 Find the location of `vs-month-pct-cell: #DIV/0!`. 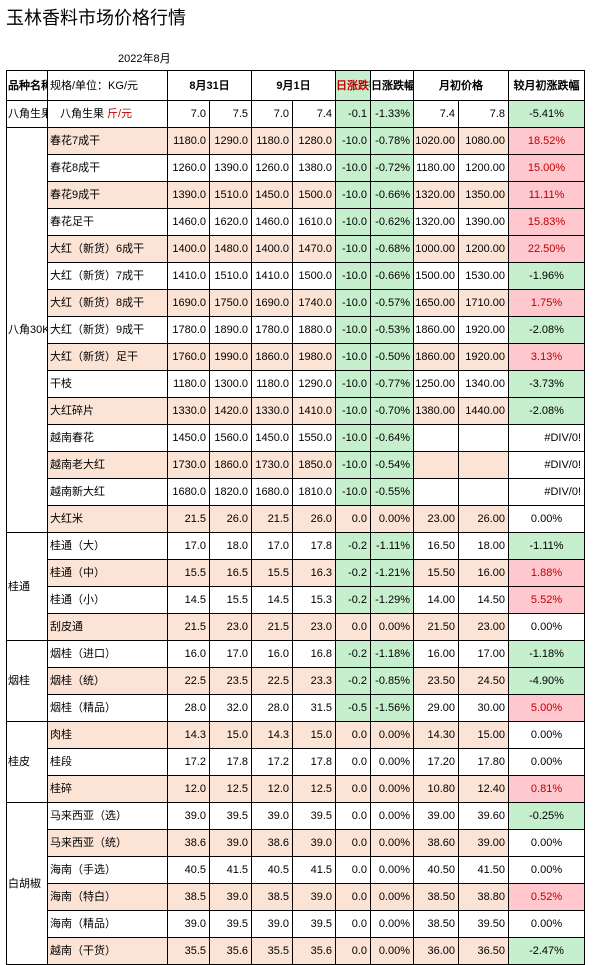

vs-month-pct-cell: #DIV/0! is located at coordinates (547, 492).